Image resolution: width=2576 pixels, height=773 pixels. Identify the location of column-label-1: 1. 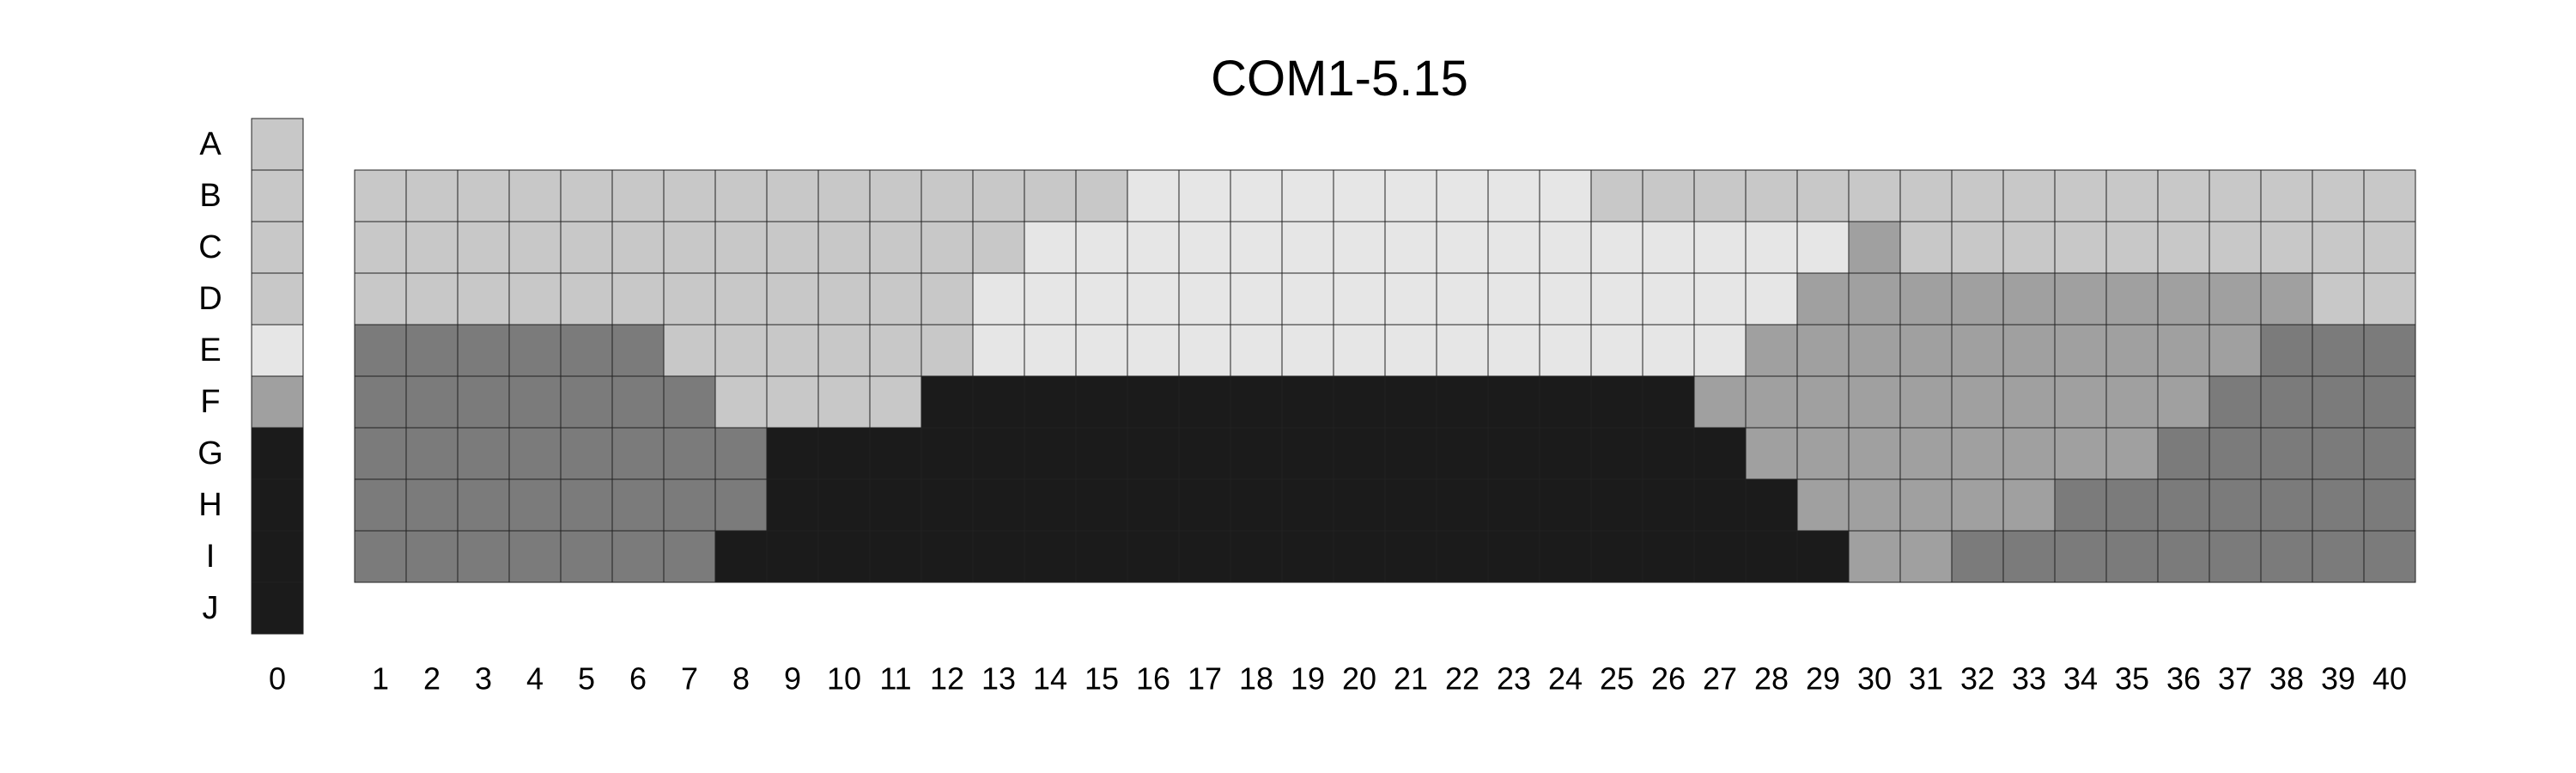
(380, 679).